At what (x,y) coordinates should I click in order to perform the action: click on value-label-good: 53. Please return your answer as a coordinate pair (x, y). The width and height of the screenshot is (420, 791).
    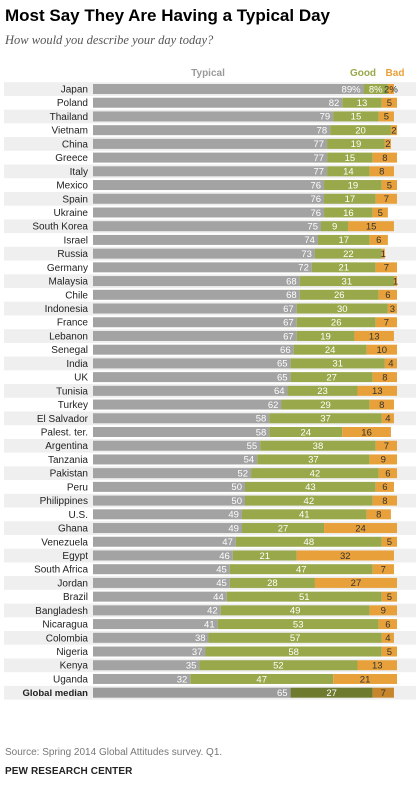
    Looking at the image, I should click on (298, 624).